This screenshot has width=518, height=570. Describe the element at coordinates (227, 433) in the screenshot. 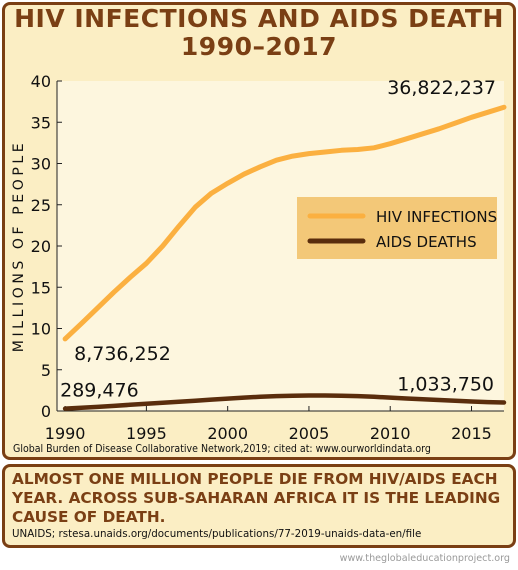

I see `x-tick-label: 2000` at that location.